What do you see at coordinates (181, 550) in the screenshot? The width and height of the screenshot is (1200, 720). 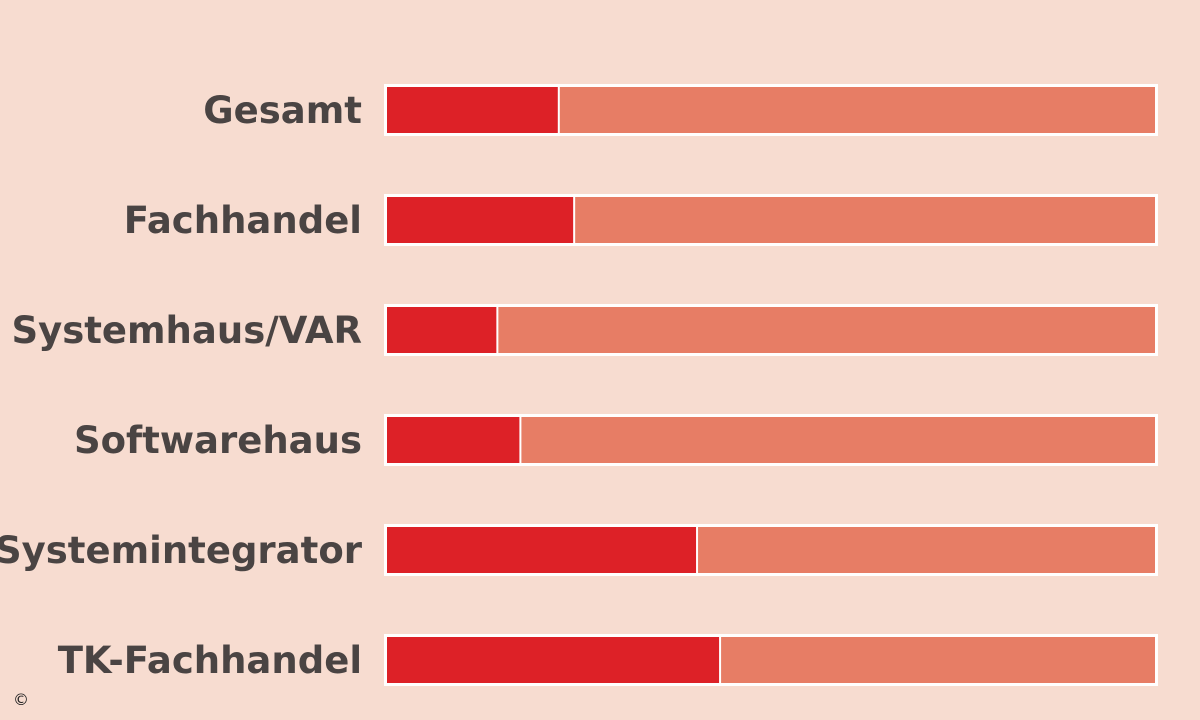 I see `category-label: Systemintegrator` at bounding box center [181, 550].